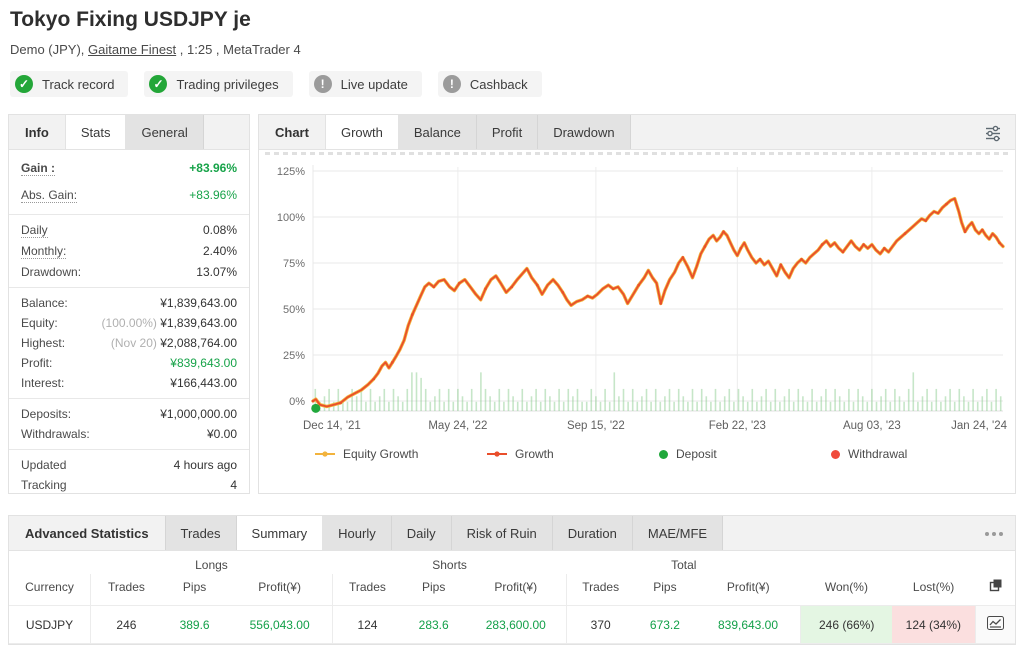  What do you see at coordinates (165, 132) in the screenshot?
I see `tab-general: General` at bounding box center [165, 132].